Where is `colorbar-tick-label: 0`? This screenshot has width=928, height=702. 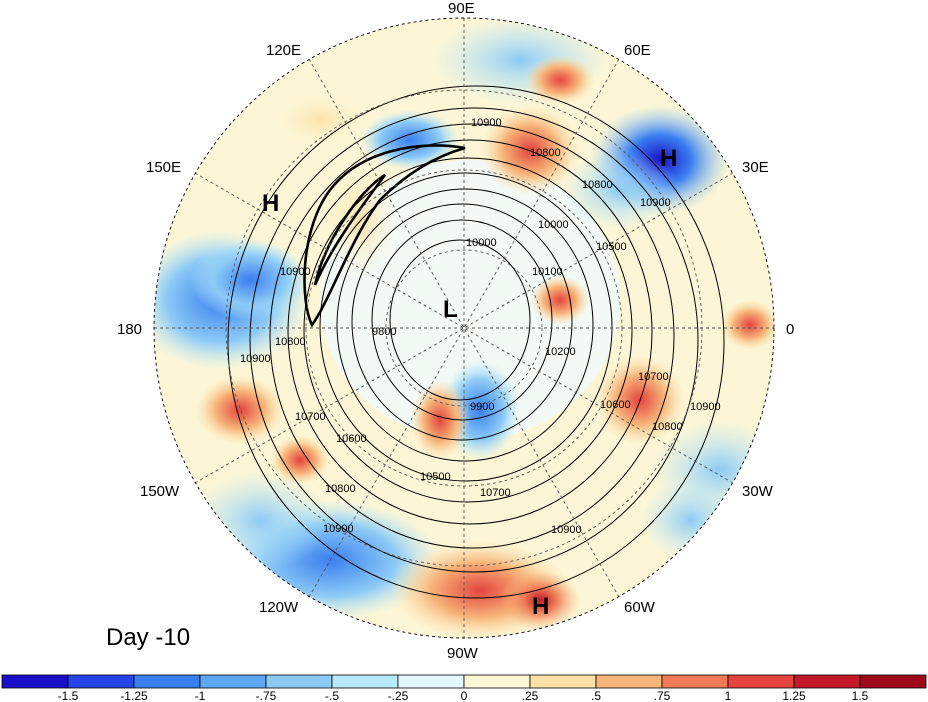 colorbar-tick-label: 0 is located at coordinates (464, 695).